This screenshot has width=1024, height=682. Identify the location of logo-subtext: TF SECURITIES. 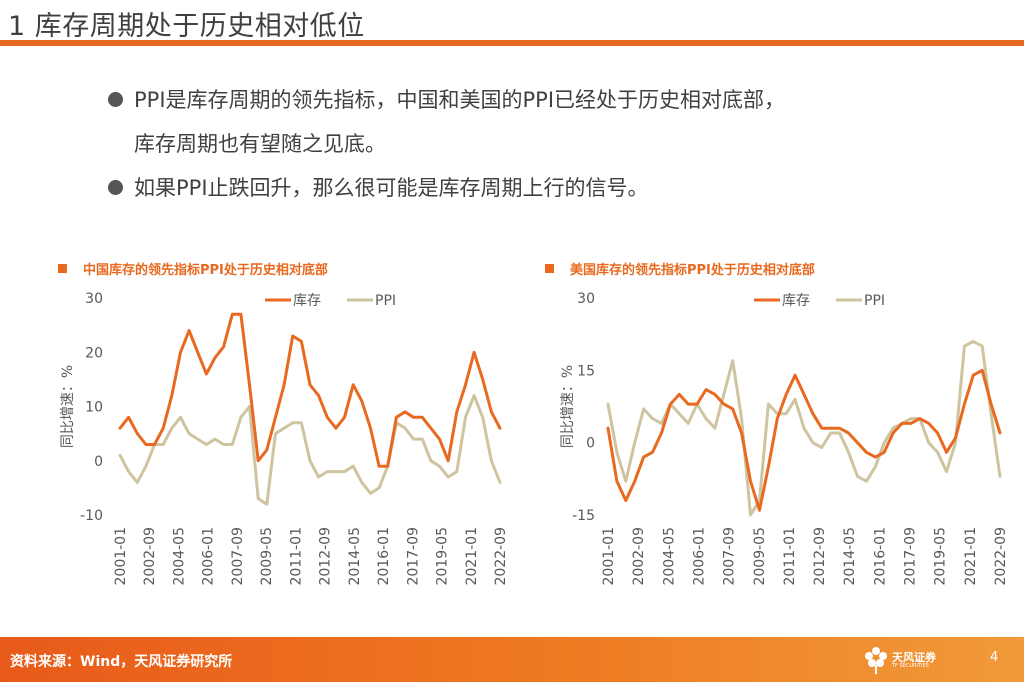
(910, 666).